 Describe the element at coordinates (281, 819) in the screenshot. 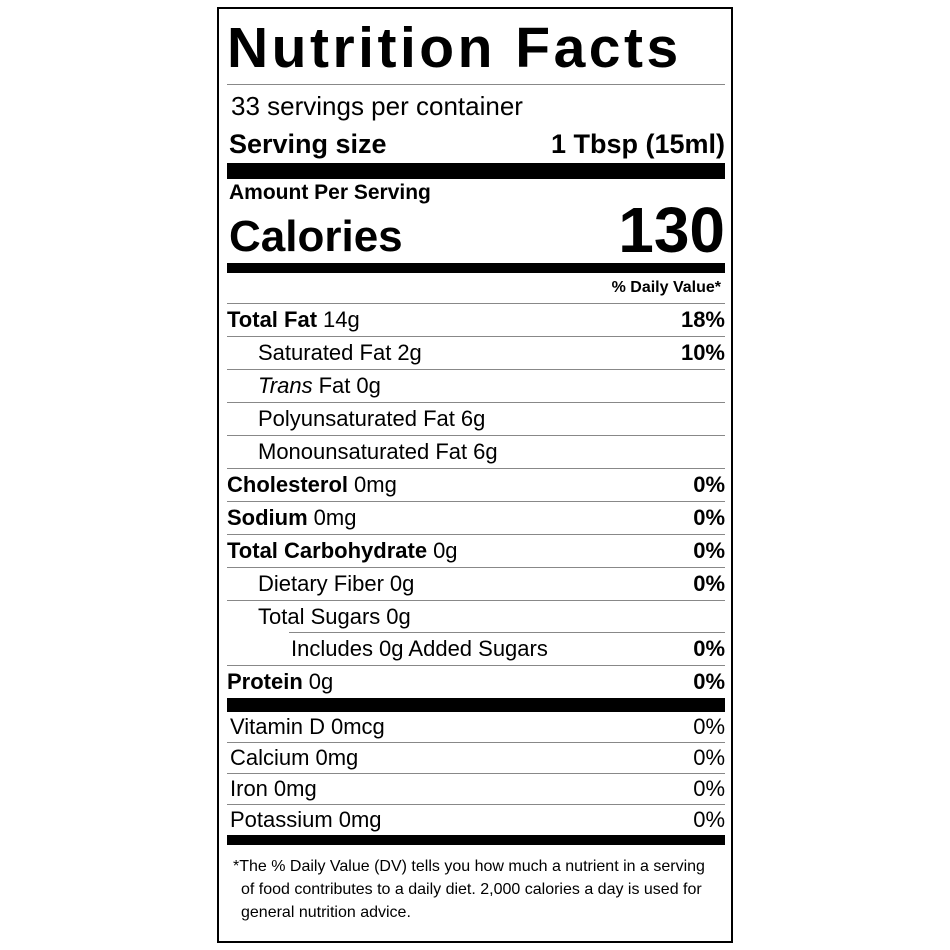

I see `vitamin-name: Potassium` at that location.